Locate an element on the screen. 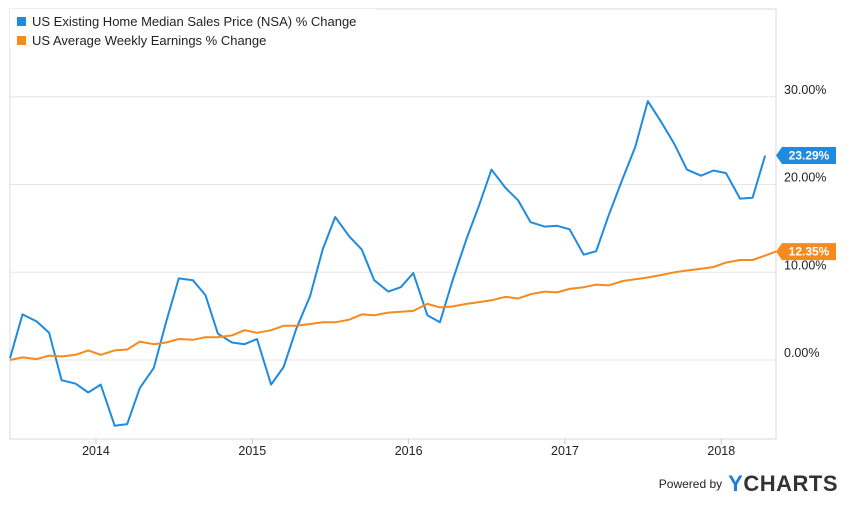  logo-rest: CHARTS is located at coordinates (790, 483).